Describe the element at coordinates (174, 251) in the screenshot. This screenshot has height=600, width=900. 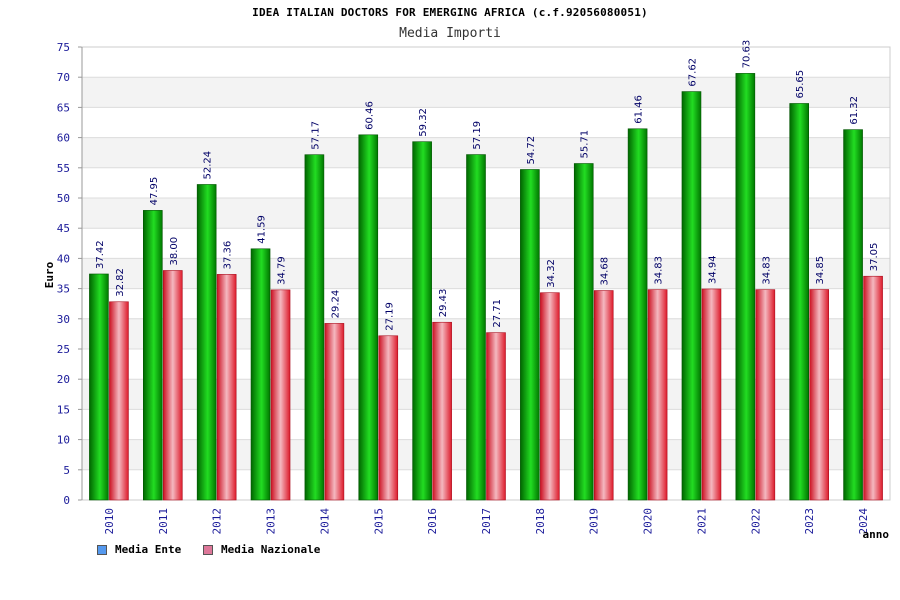
I see `value-label-media-nazionale: 38.00` at that location.